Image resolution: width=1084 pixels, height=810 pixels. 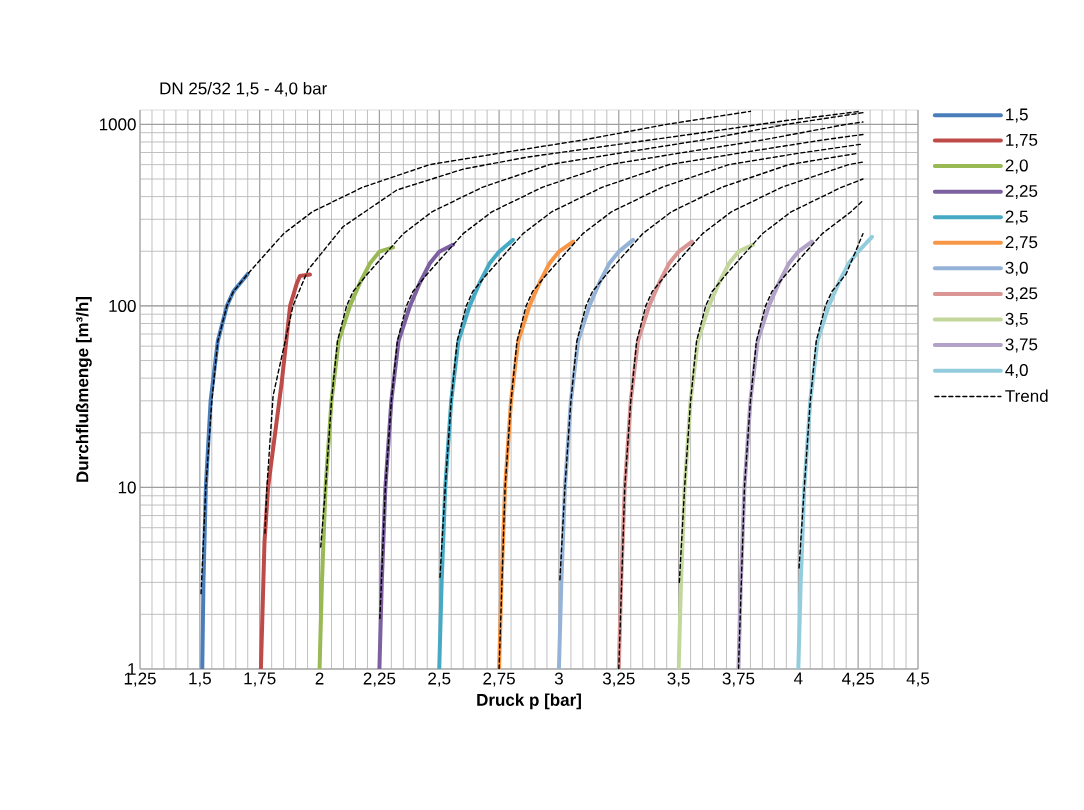 I want to click on legend-label: 1,5, so click(x=1017, y=115).